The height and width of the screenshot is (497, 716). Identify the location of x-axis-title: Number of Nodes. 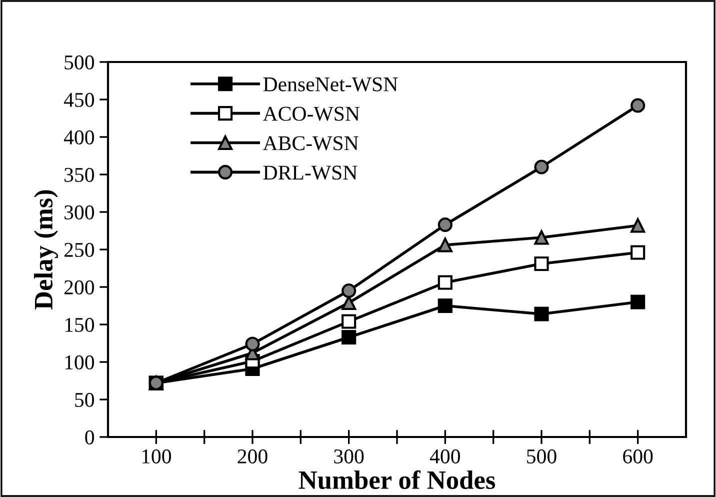
(397, 480).